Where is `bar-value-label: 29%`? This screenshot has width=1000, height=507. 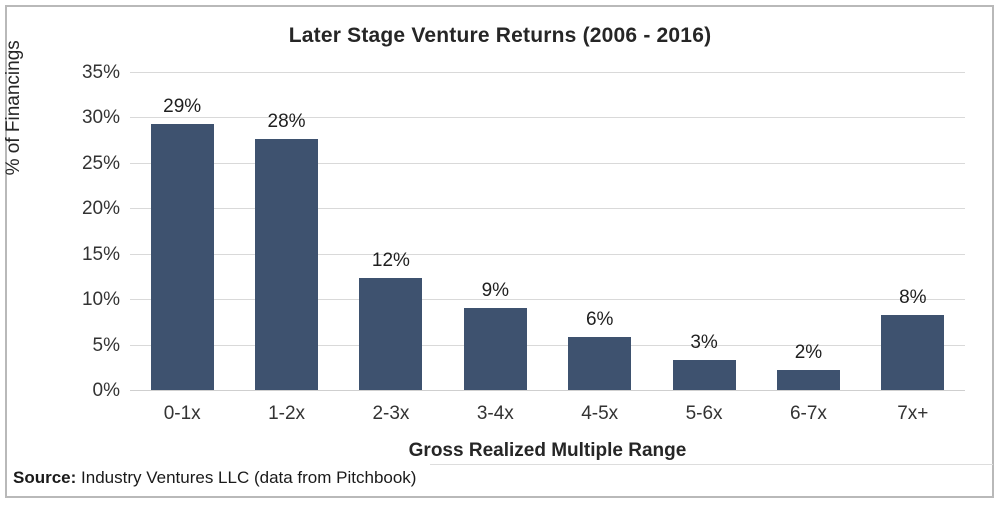
bar-value-label: 29% is located at coordinates (182, 106).